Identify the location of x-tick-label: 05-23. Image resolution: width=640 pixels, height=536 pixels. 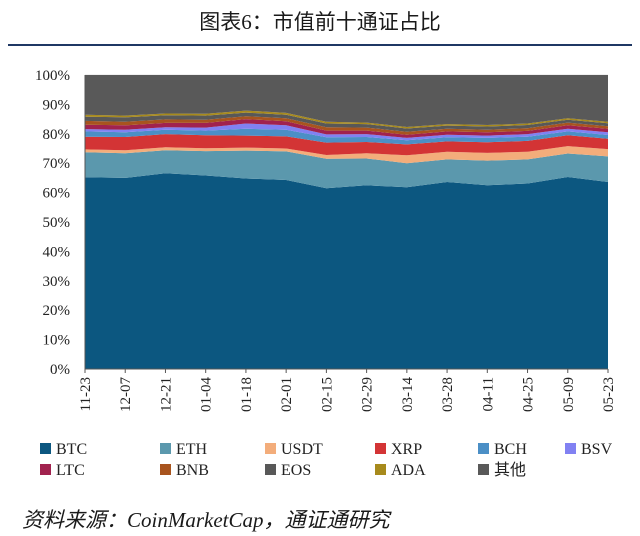
(609, 394).